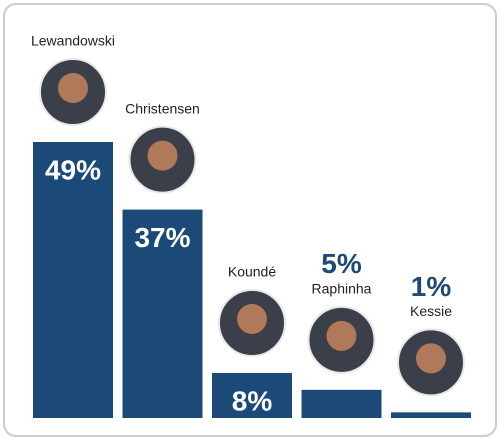  Describe the element at coordinates (342, 289) in the screenshot. I see `player-name: Raphinha` at that location.